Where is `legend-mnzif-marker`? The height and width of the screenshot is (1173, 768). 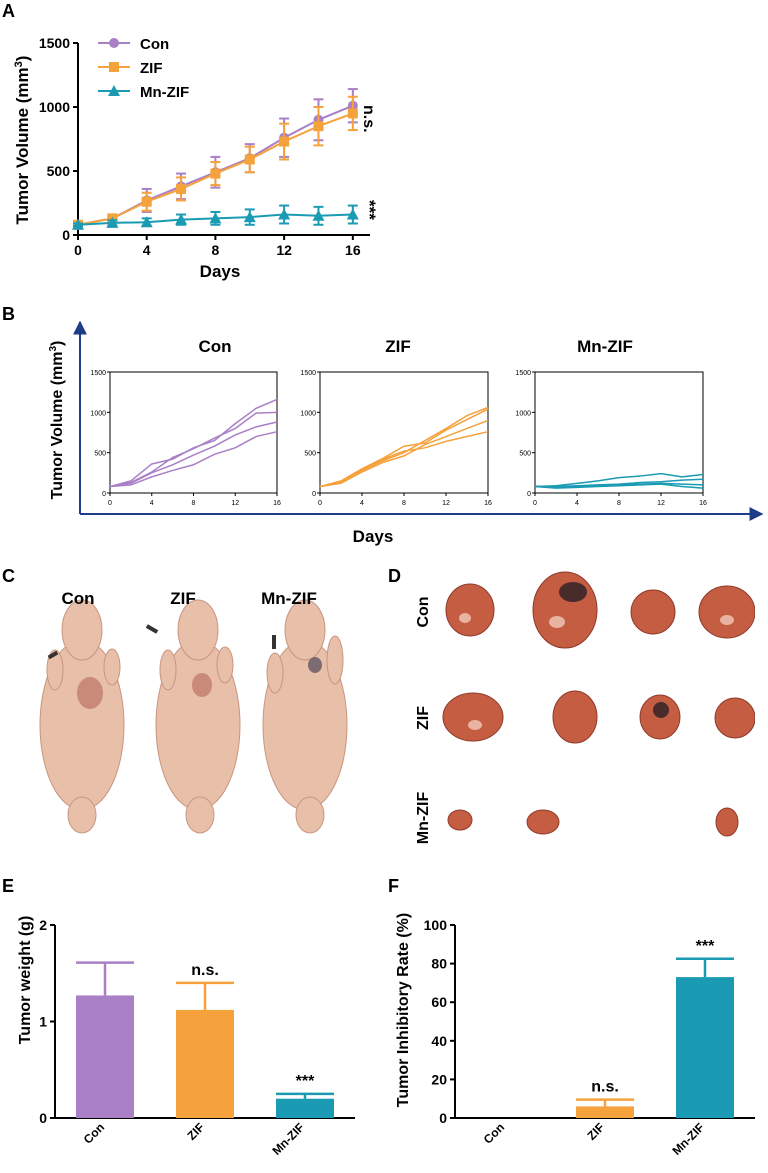
legend-mnzif-marker is located at coordinates (114, 90).